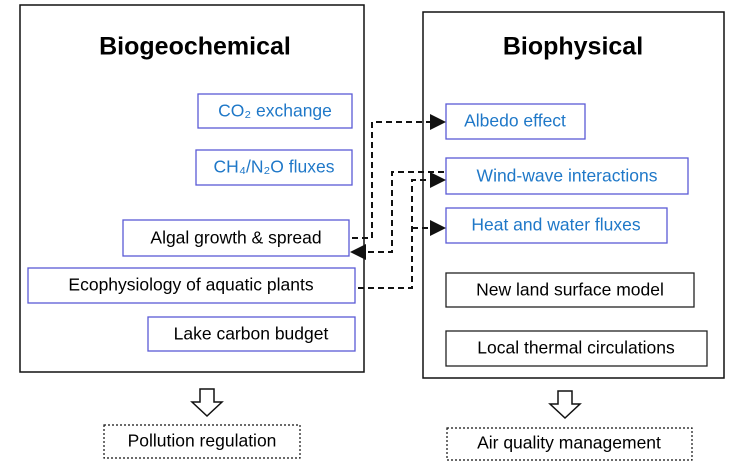 This screenshot has height=462, width=744. I want to click on outcome: Pollution regulation, so click(202, 441).